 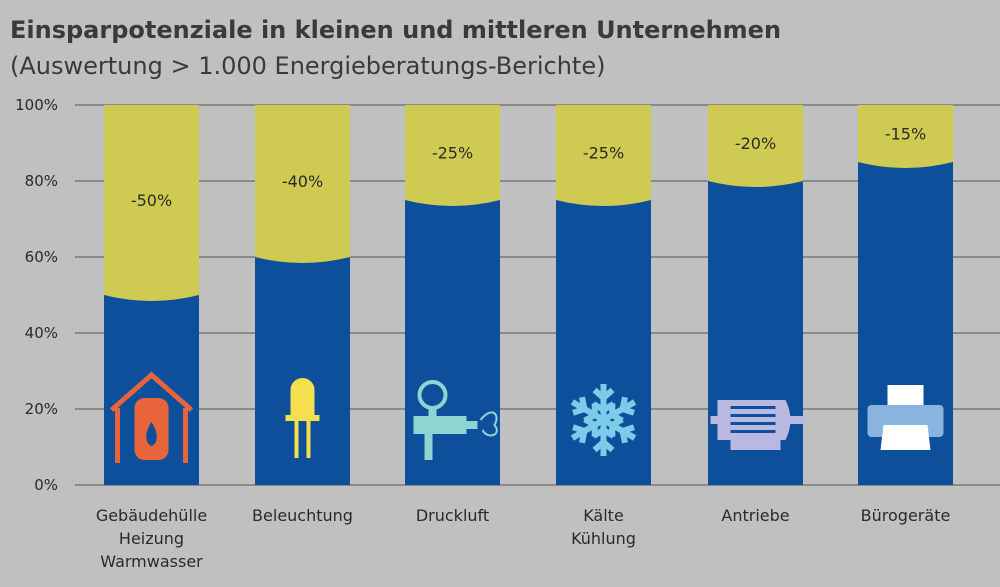 What do you see at coordinates (905, 437) in the screenshot?
I see `paper-out` at bounding box center [905, 437].